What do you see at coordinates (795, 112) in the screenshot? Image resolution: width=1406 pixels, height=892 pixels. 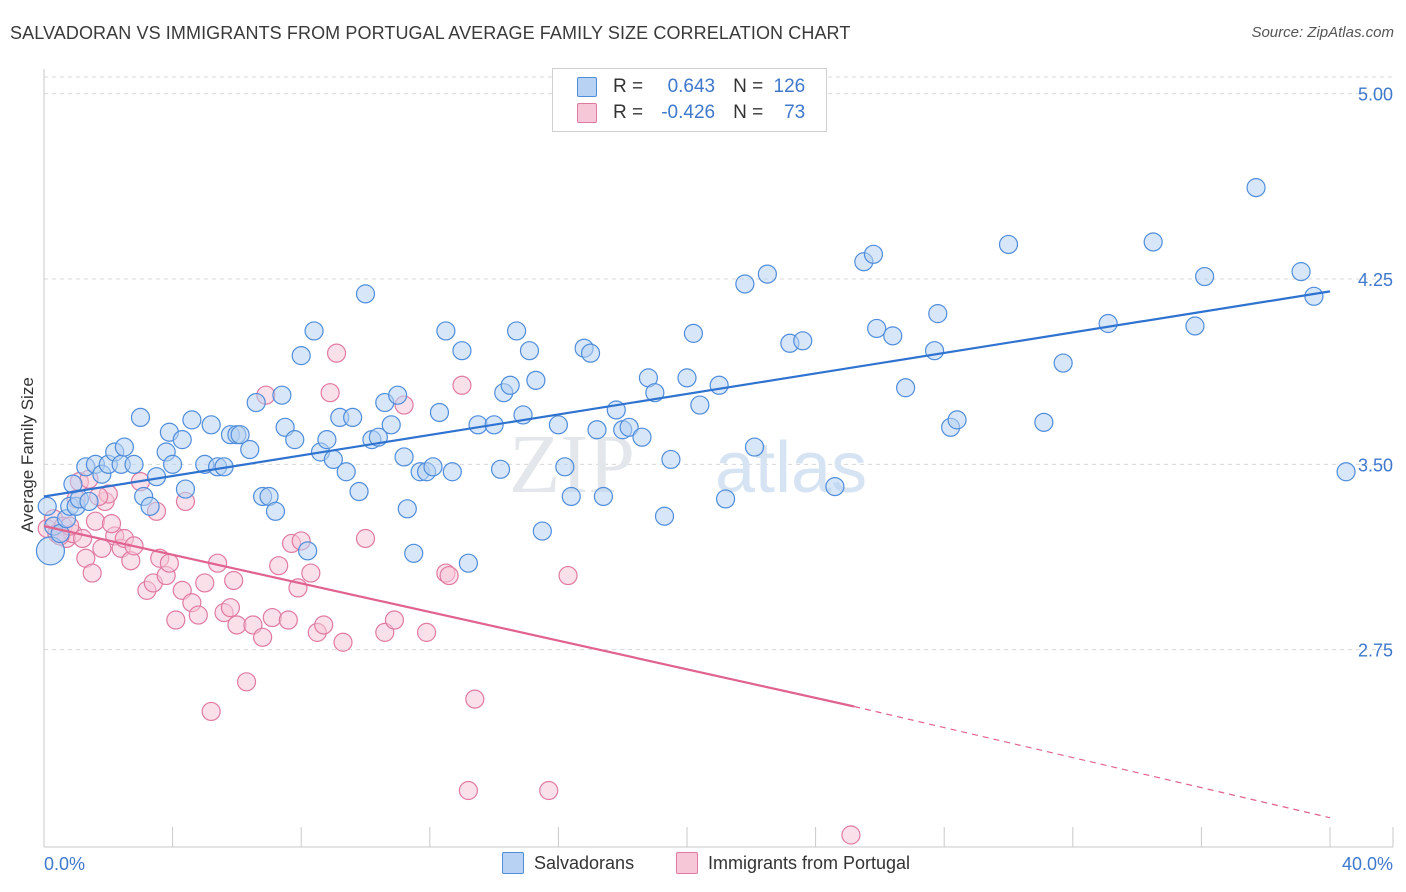 I see `legend-n-value: 73` at bounding box center [795, 112].